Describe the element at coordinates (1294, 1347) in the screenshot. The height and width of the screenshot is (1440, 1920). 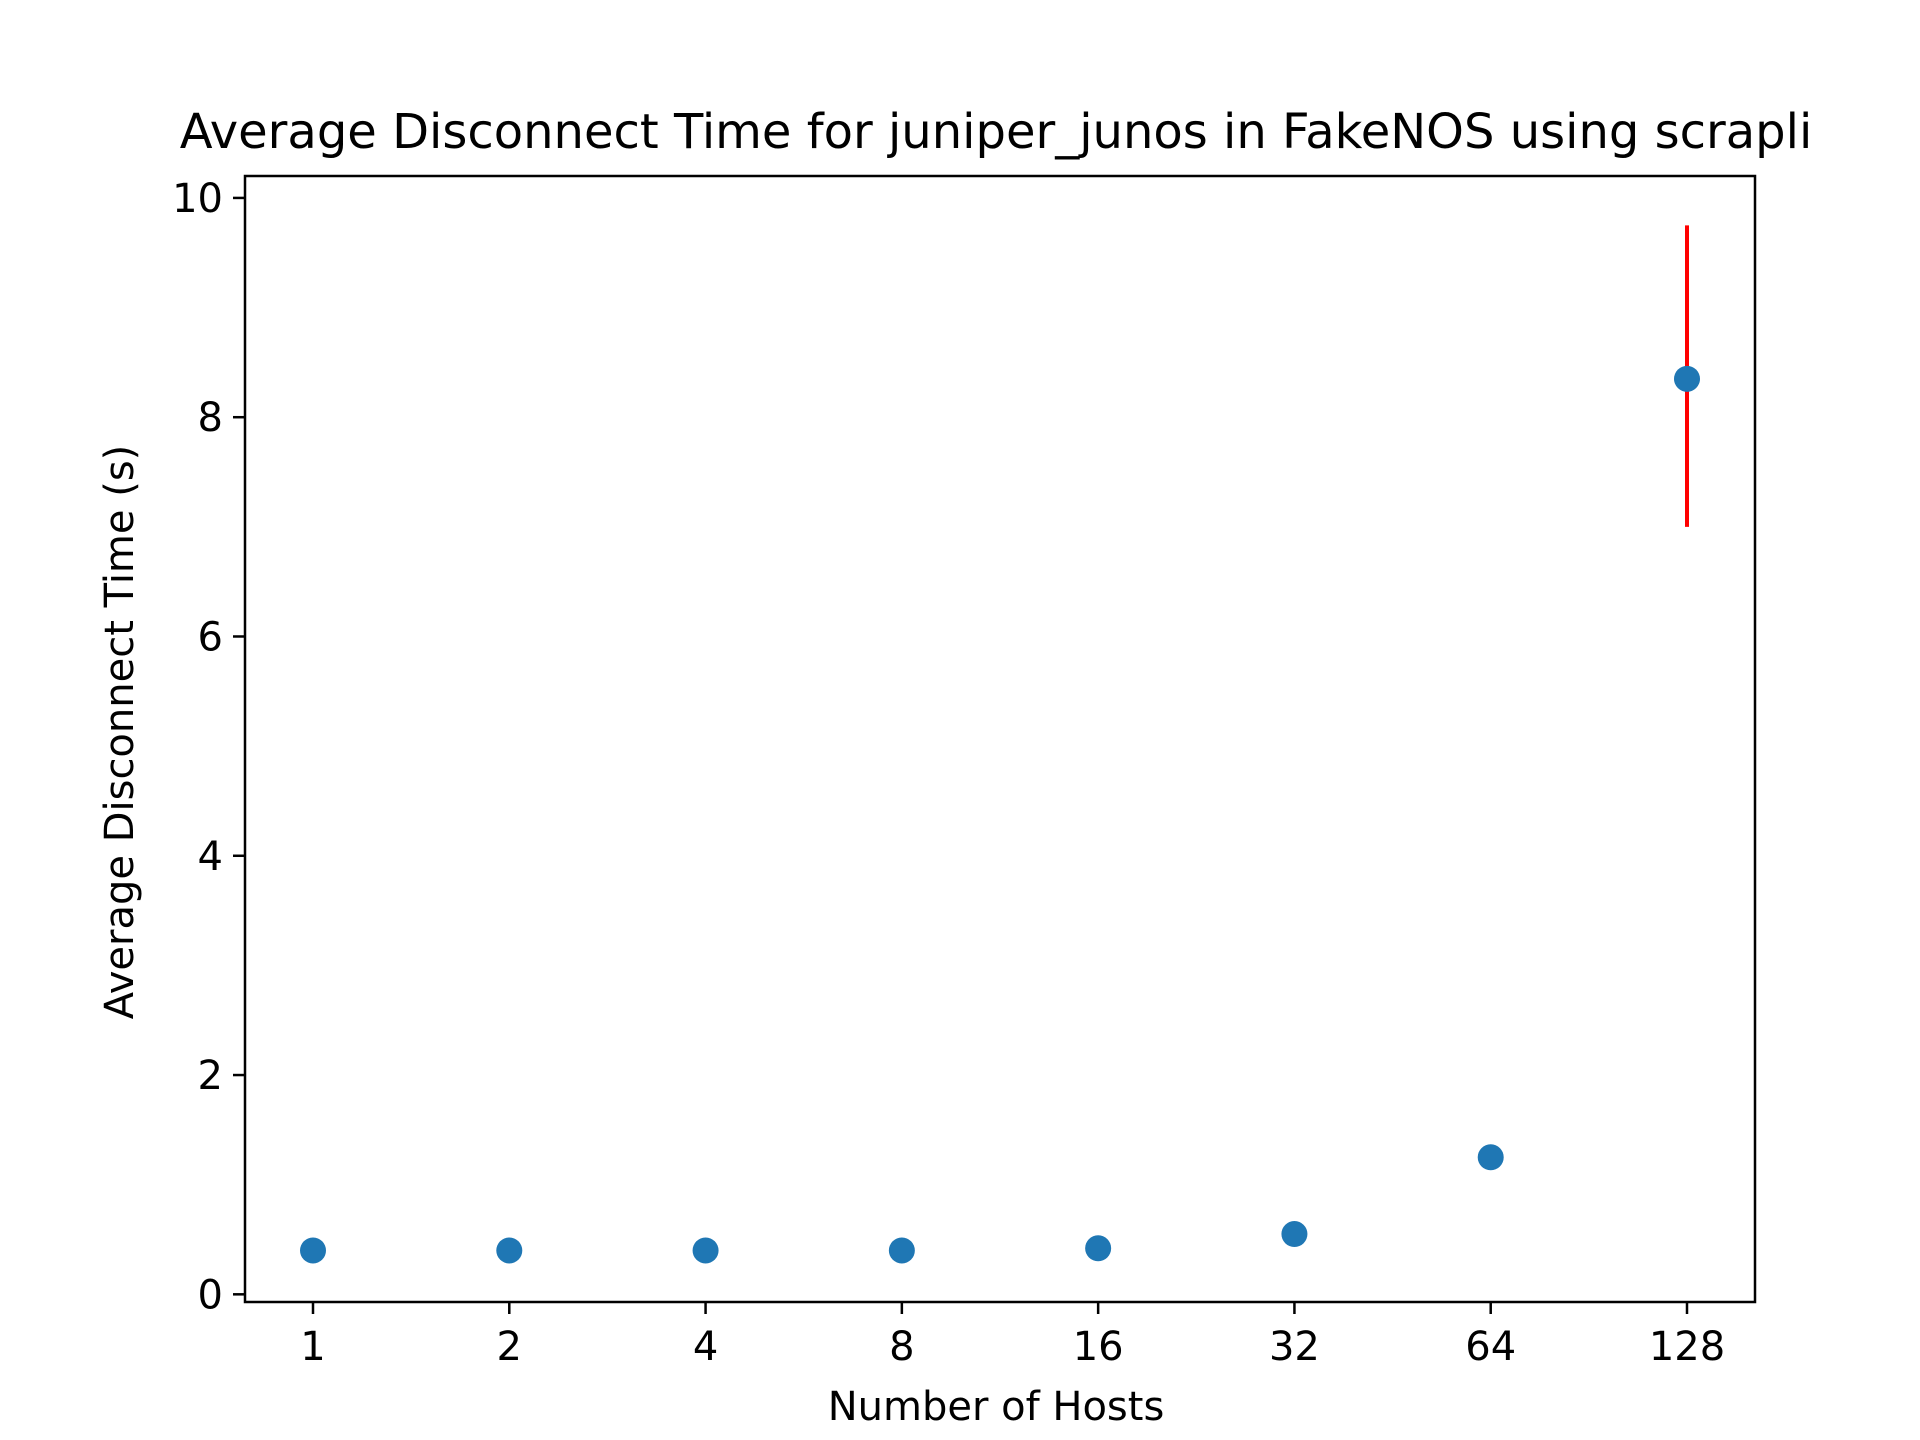
I see `x-tick-label: 32` at that location.